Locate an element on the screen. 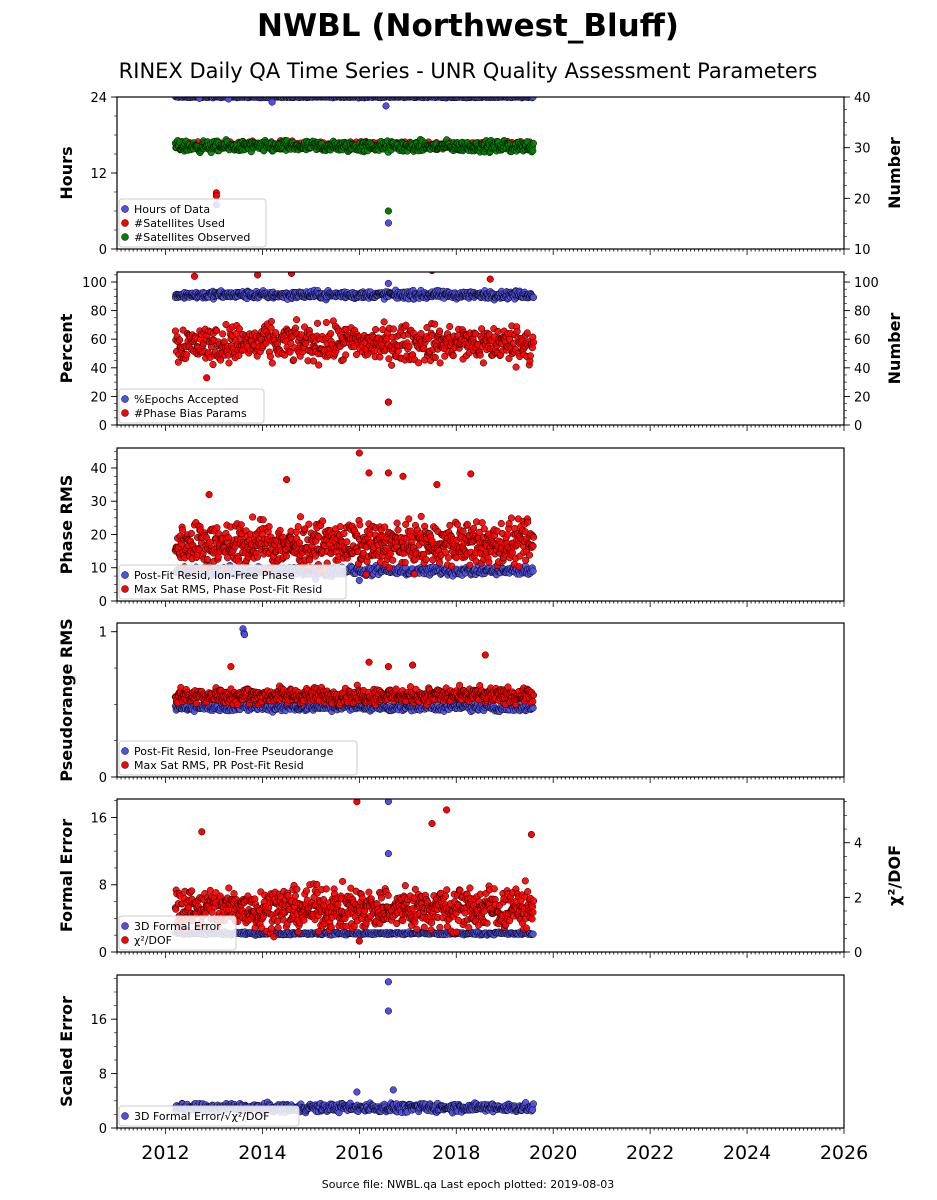 The image size is (937, 1200). y-tick-label: 24 is located at coordinates (98, 98).